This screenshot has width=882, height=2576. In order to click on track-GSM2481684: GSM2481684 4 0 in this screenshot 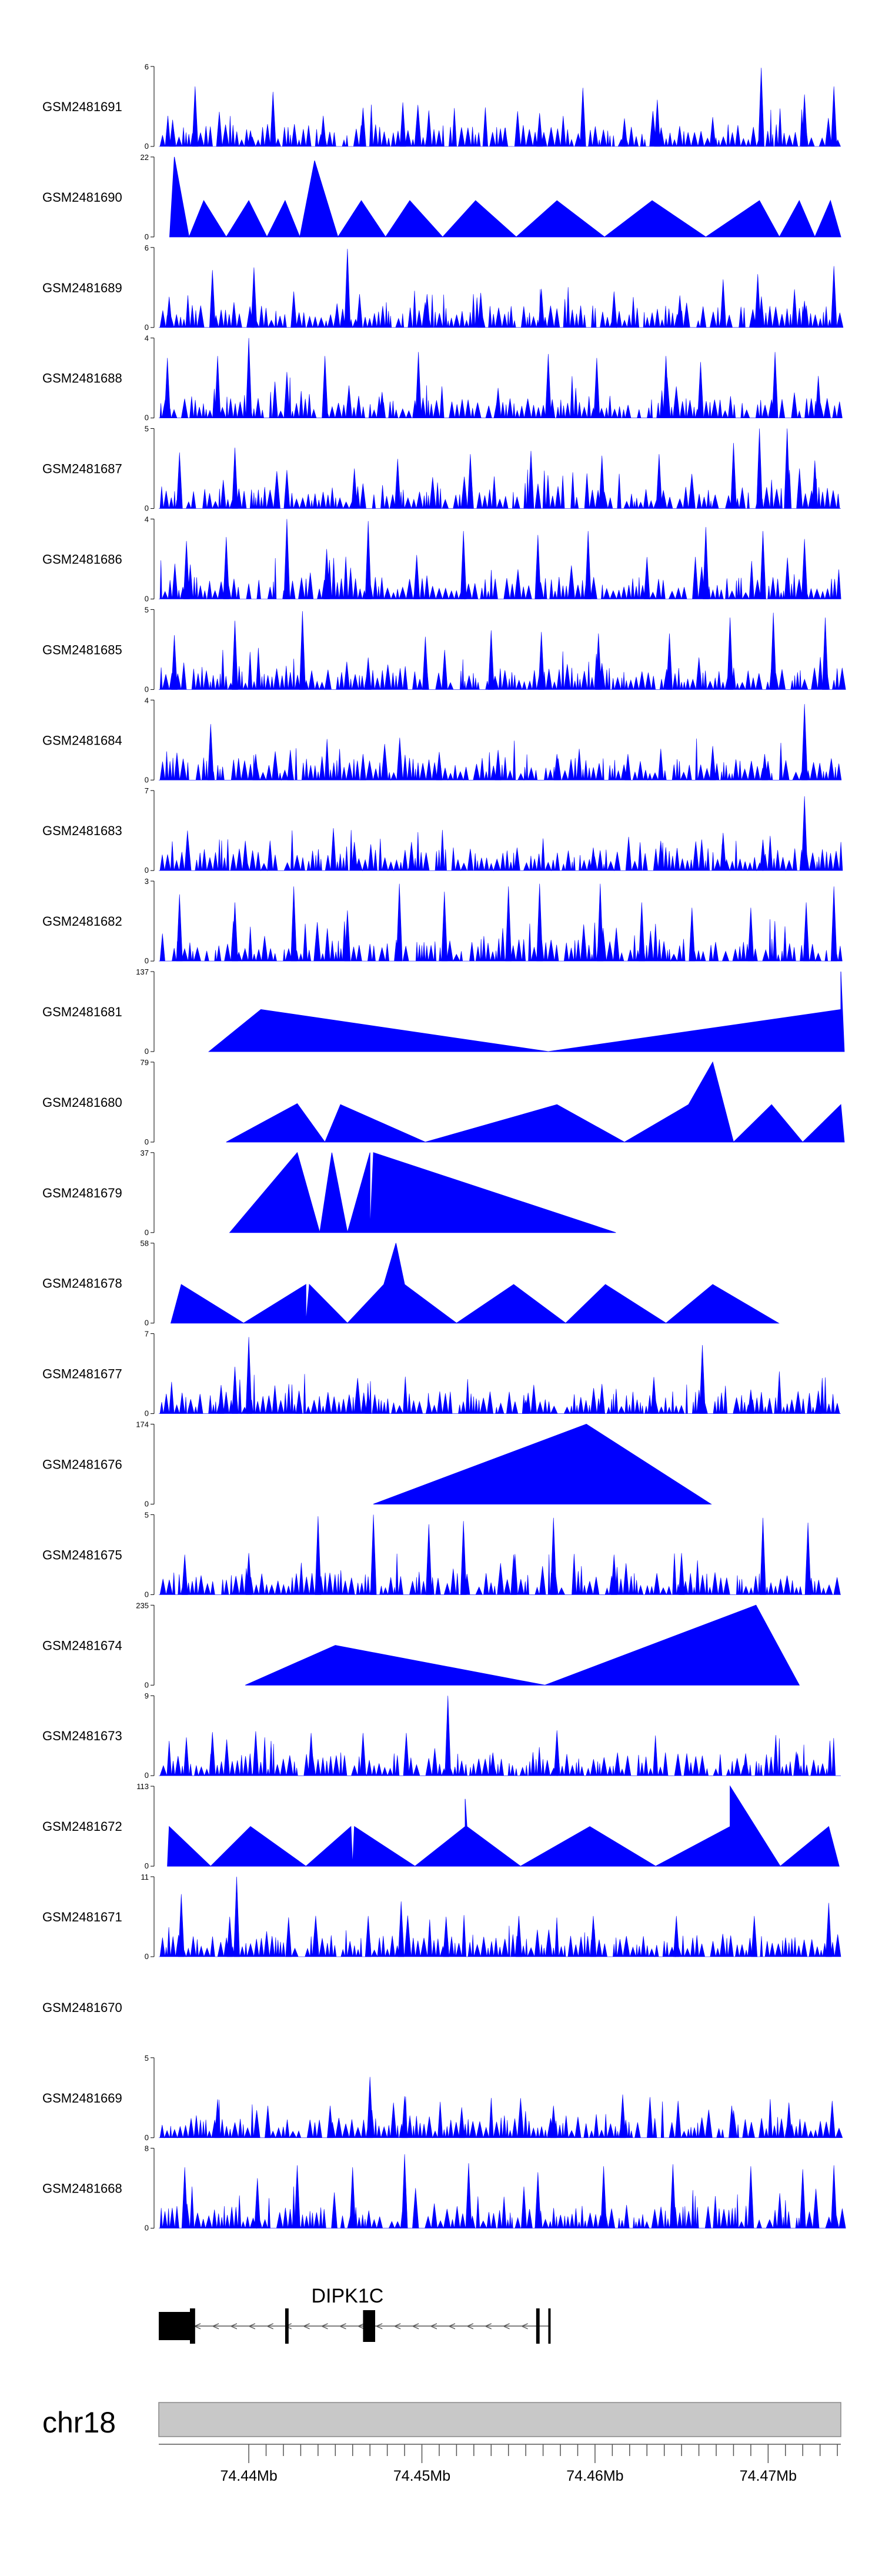, I will do `click(442, 740)`.